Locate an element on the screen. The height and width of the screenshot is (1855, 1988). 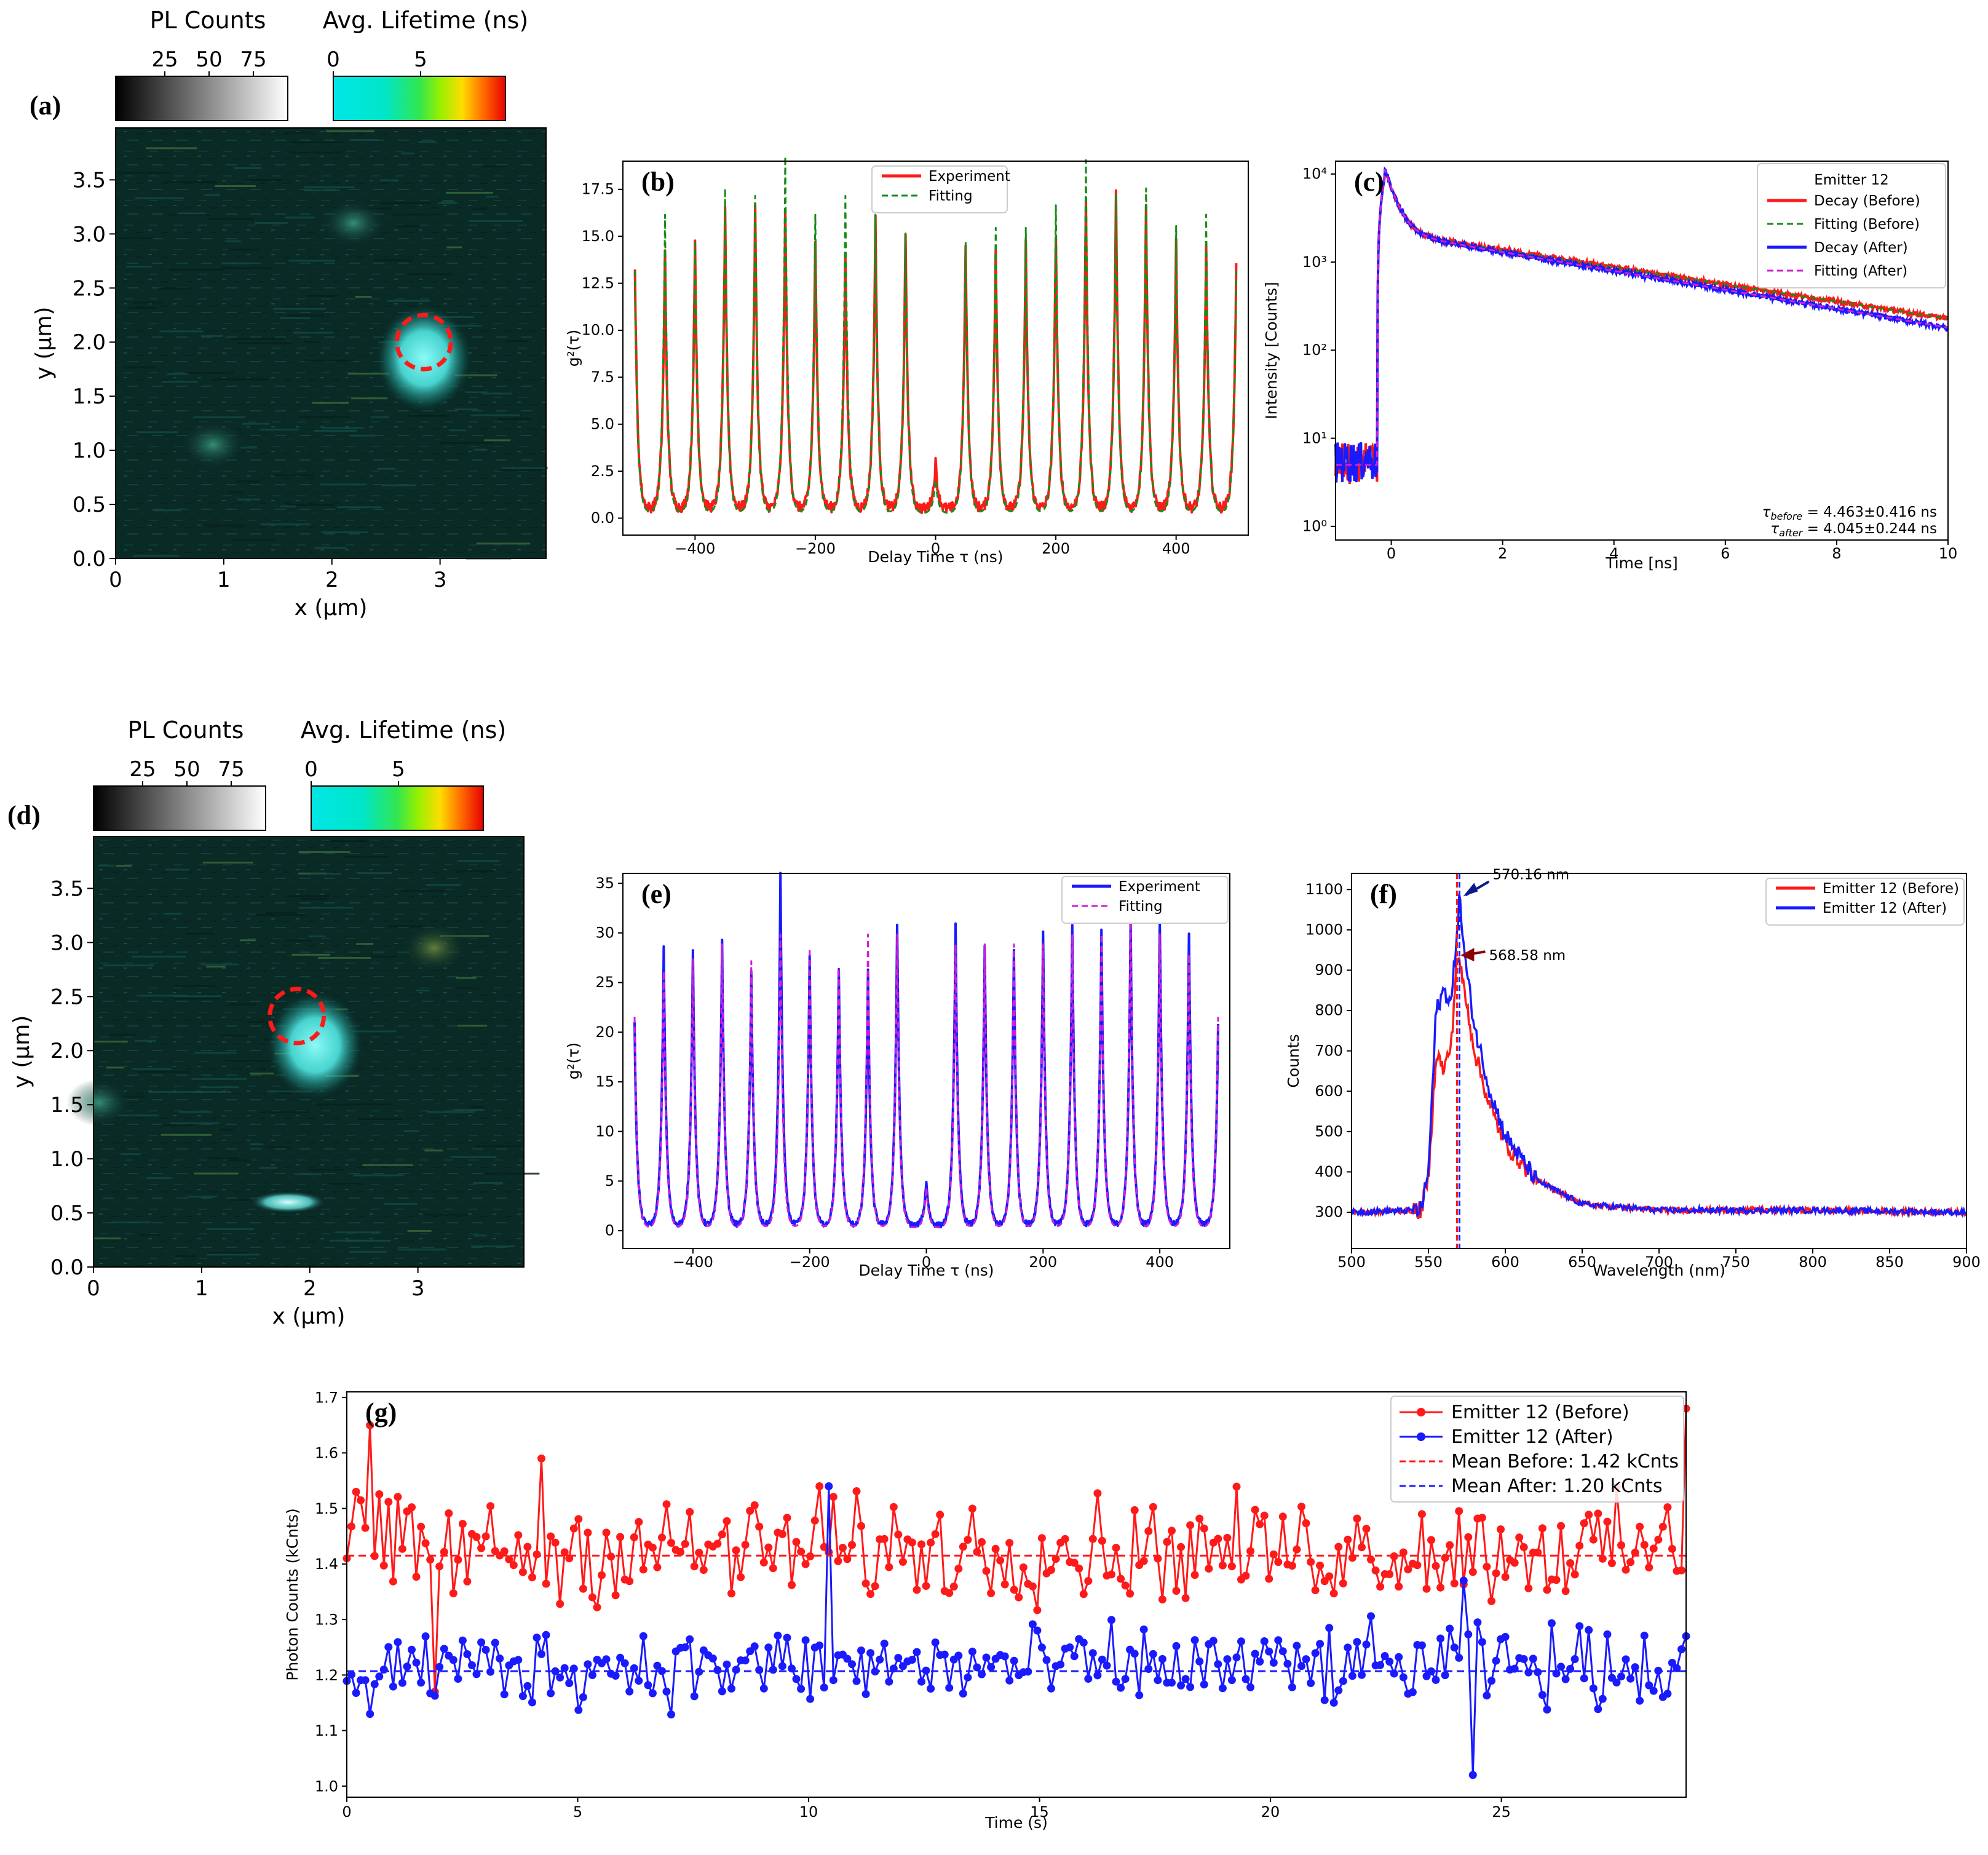
legend-label: Fitting (After) is located at coordinates (1860, 271).